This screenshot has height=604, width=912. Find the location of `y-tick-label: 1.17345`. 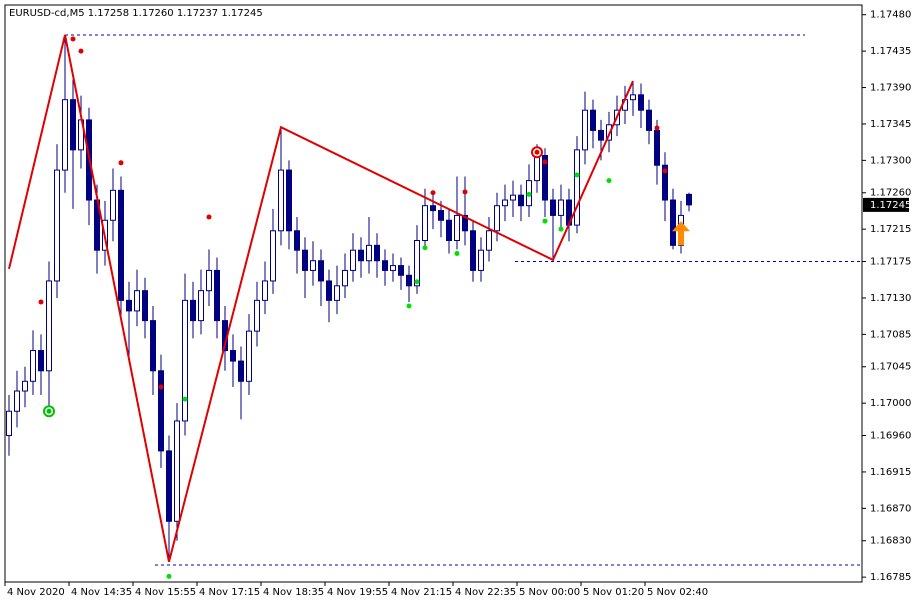

y-tick-label: 1.17345 is located at coordinates (890, 124).